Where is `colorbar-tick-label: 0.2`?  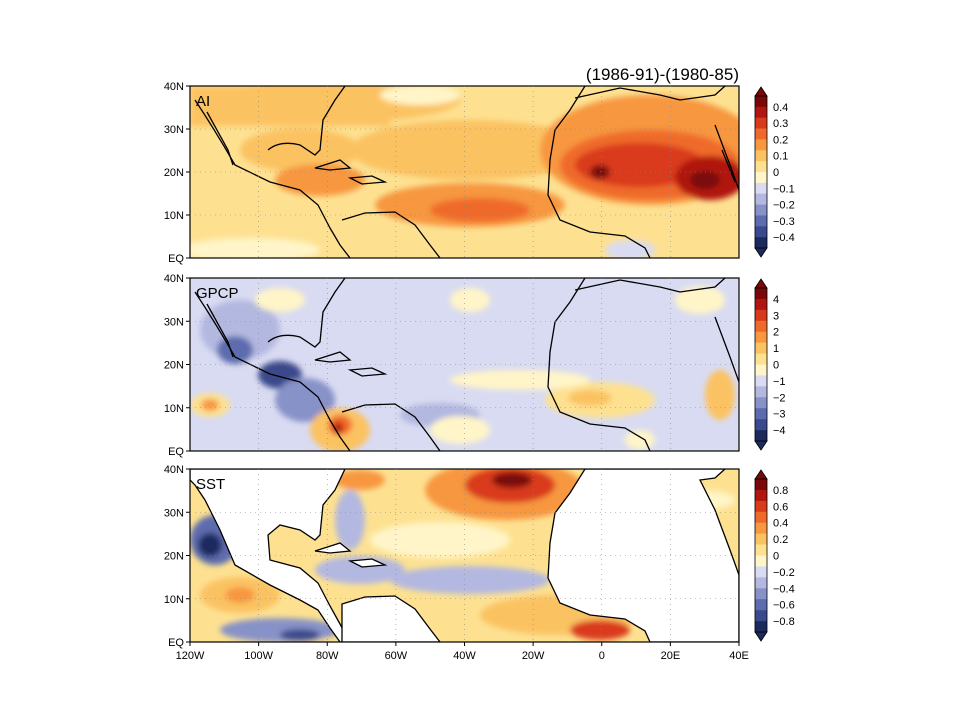
colorbar-tick-label: 0.2 is located at coordinates (780, 540).